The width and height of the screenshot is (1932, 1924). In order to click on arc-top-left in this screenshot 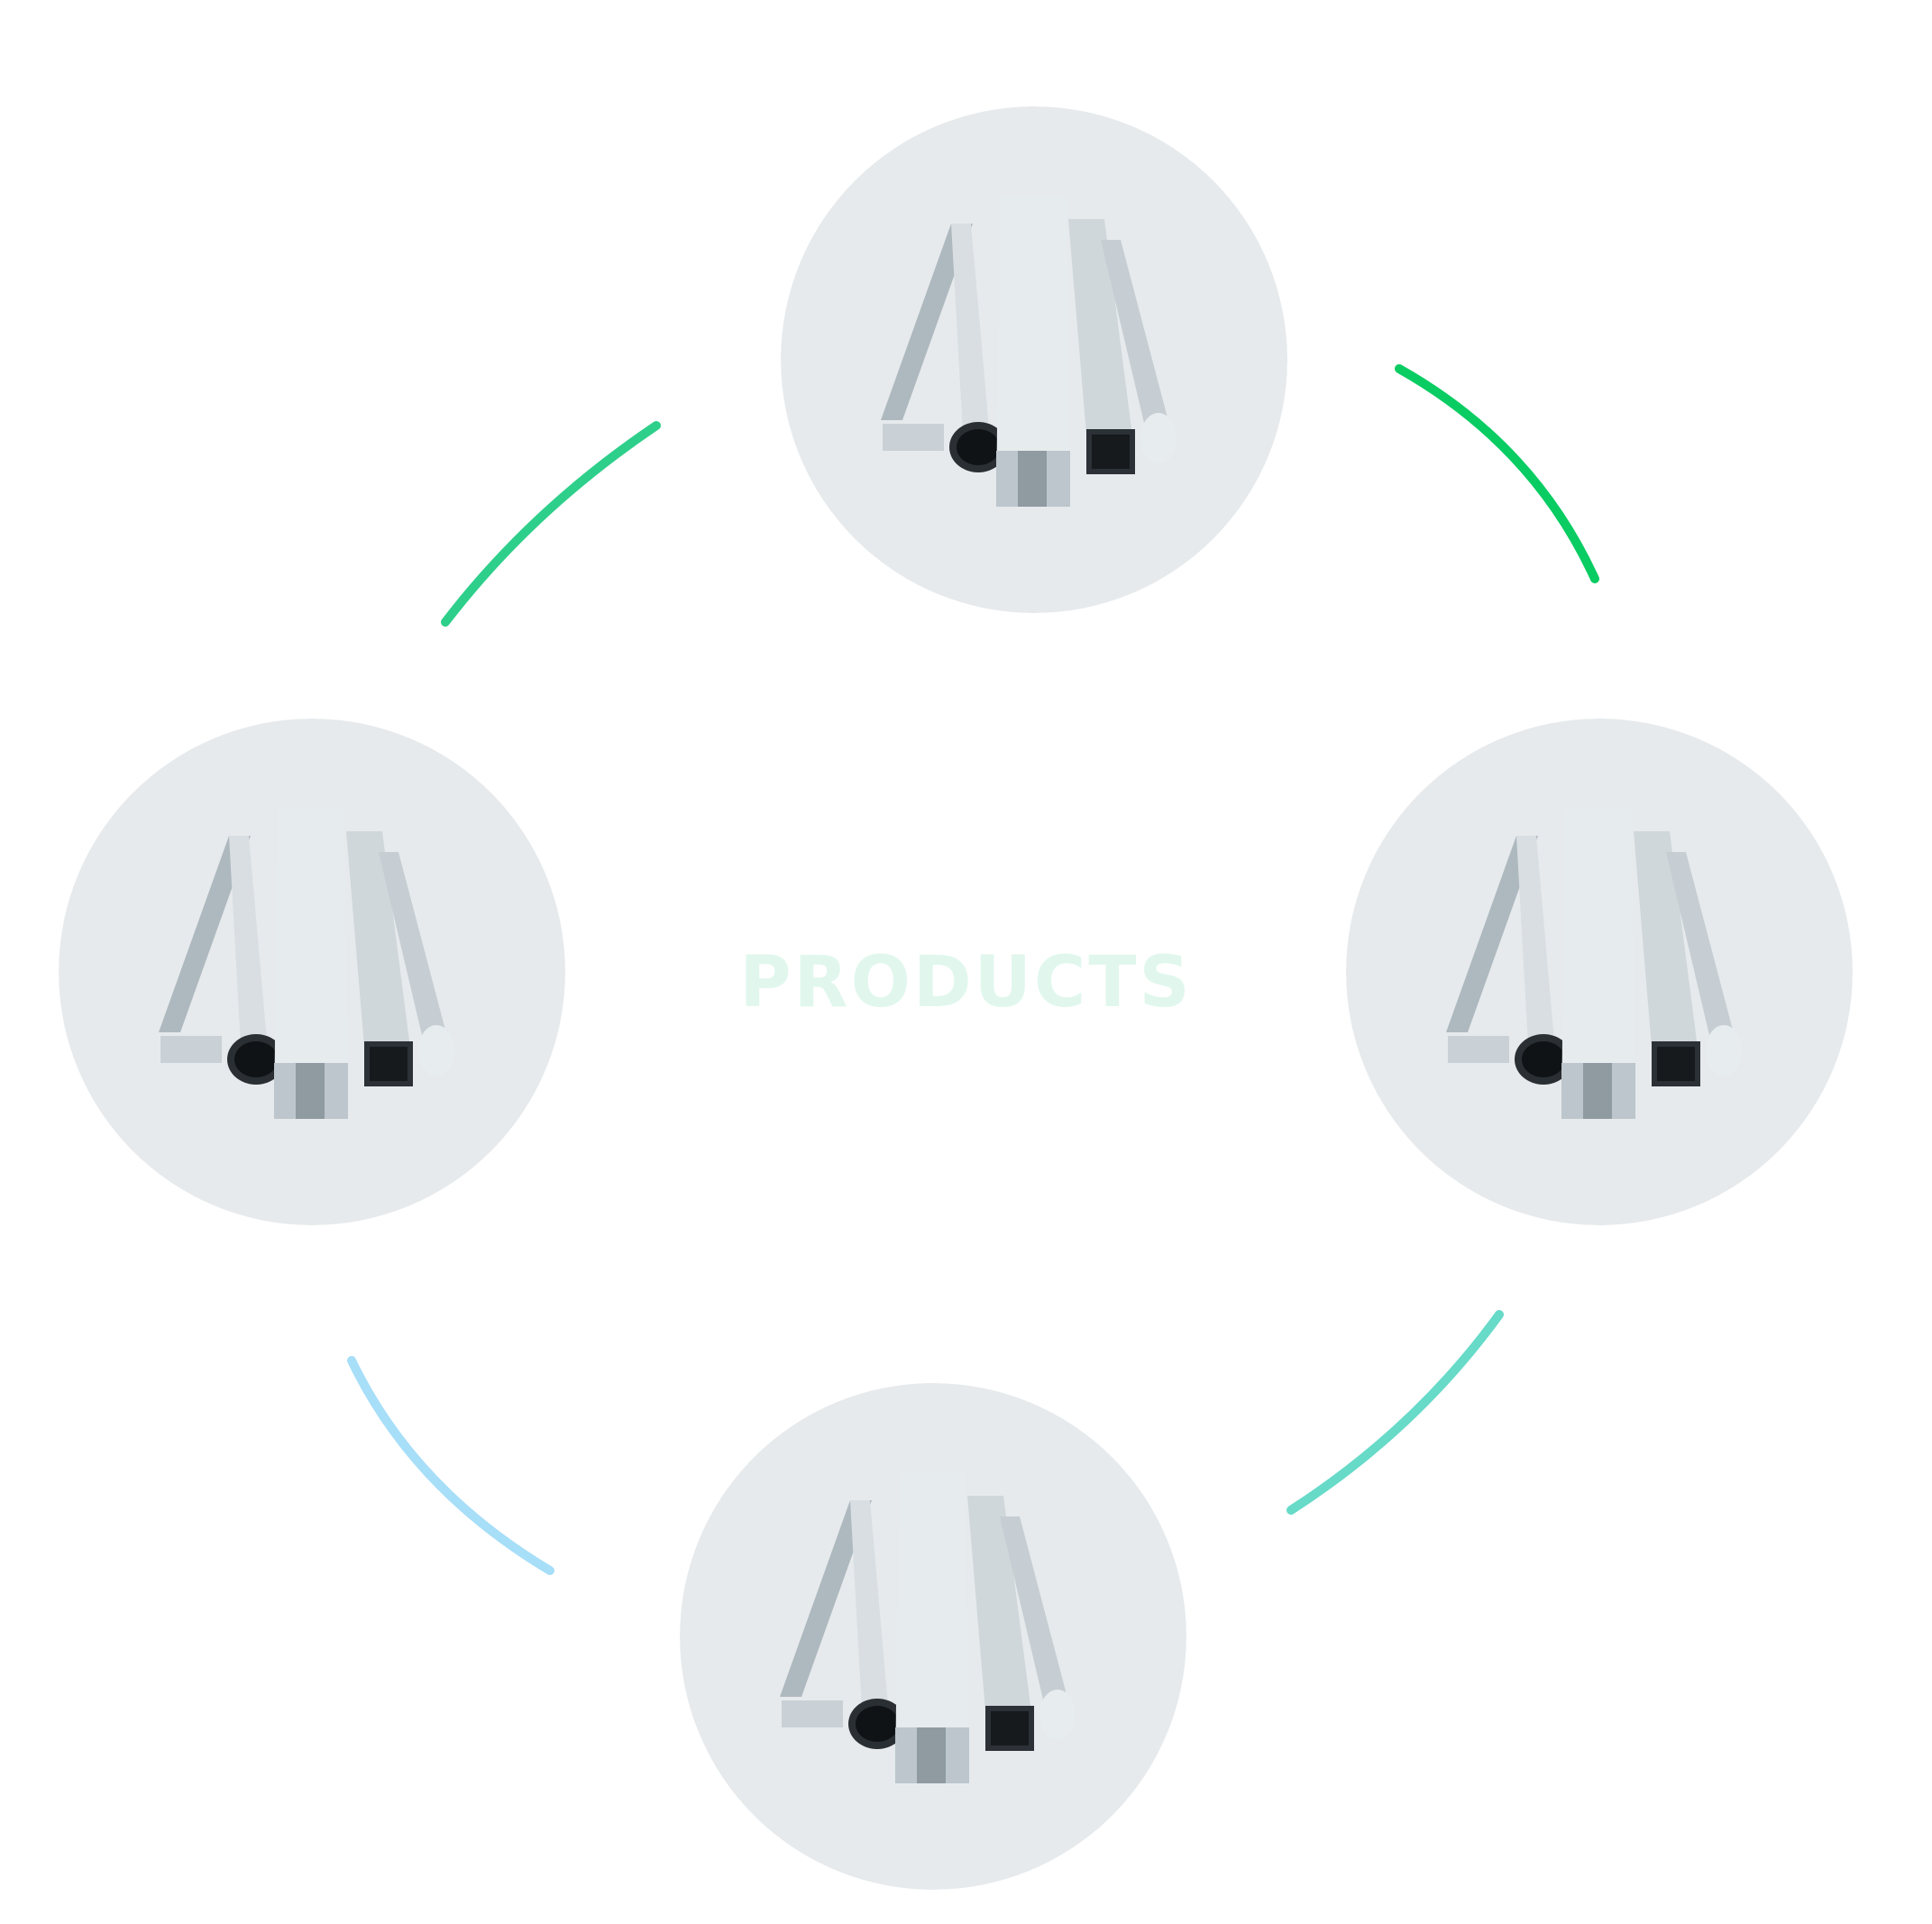, I will do `click(551, 524)`.